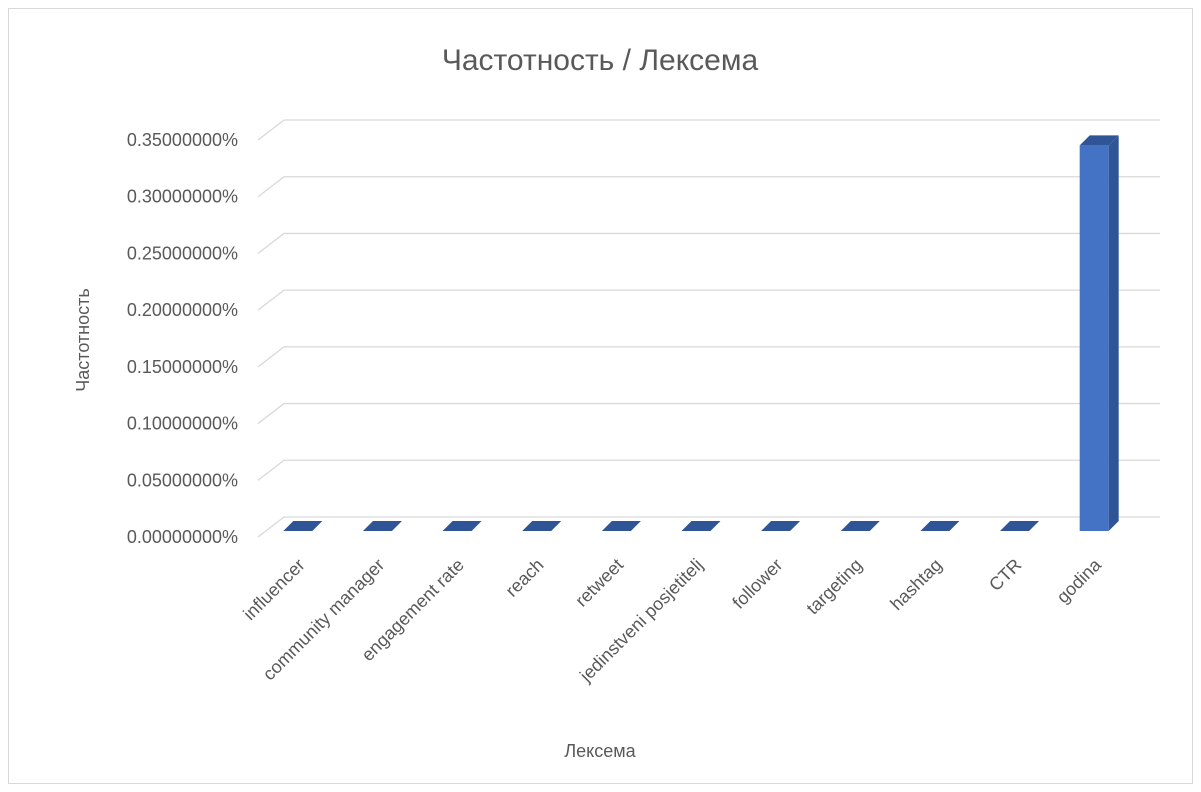 This screenshot has height=792, width=1201. I want to click on chart-title: Частотность / Лексема, so click(600, 60).